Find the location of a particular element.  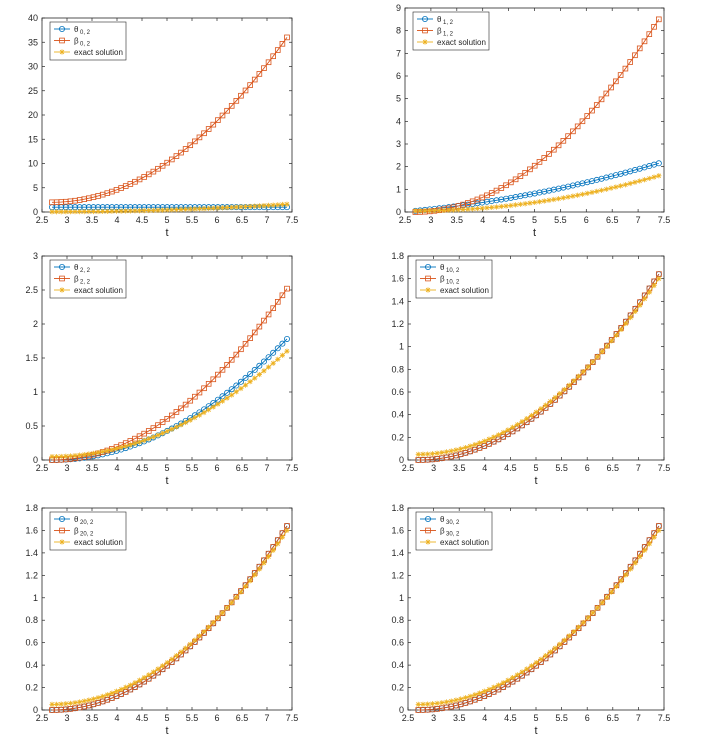

y-tick-label: 2.5 is located at coordinates (31, 290).